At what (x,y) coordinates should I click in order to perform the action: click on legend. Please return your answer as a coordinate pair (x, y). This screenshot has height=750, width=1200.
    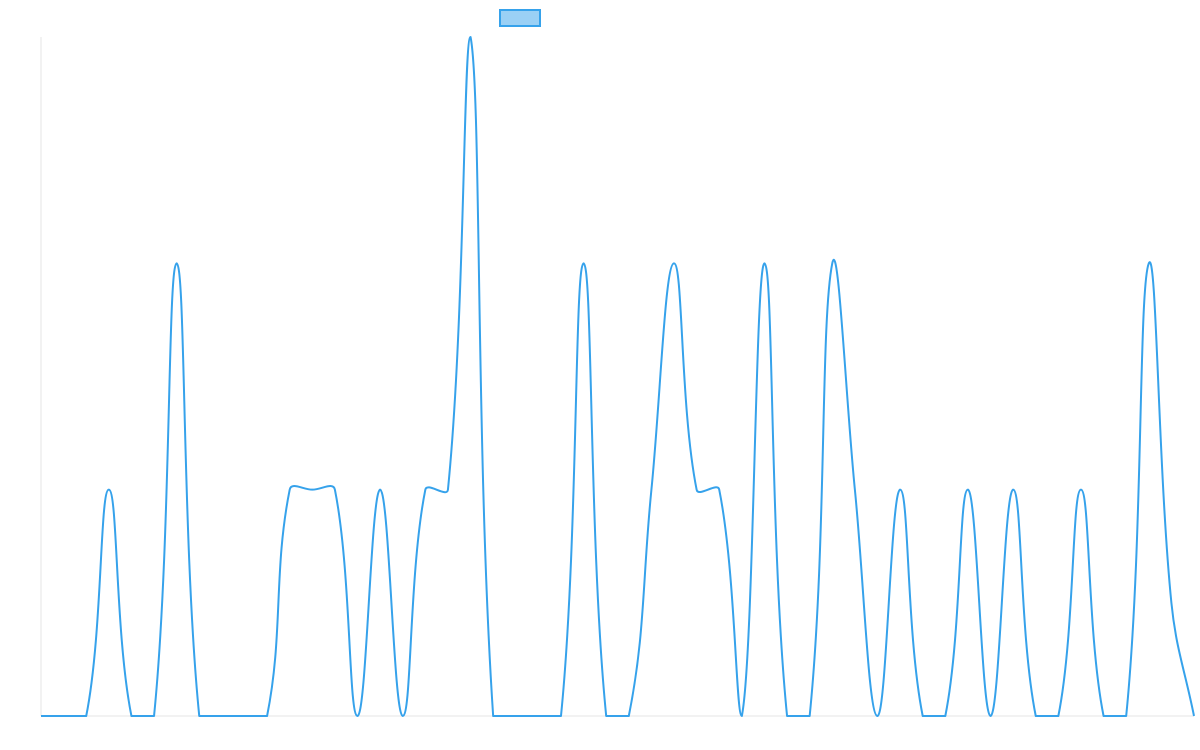
    Looking at the image, I should click on (520, 18).